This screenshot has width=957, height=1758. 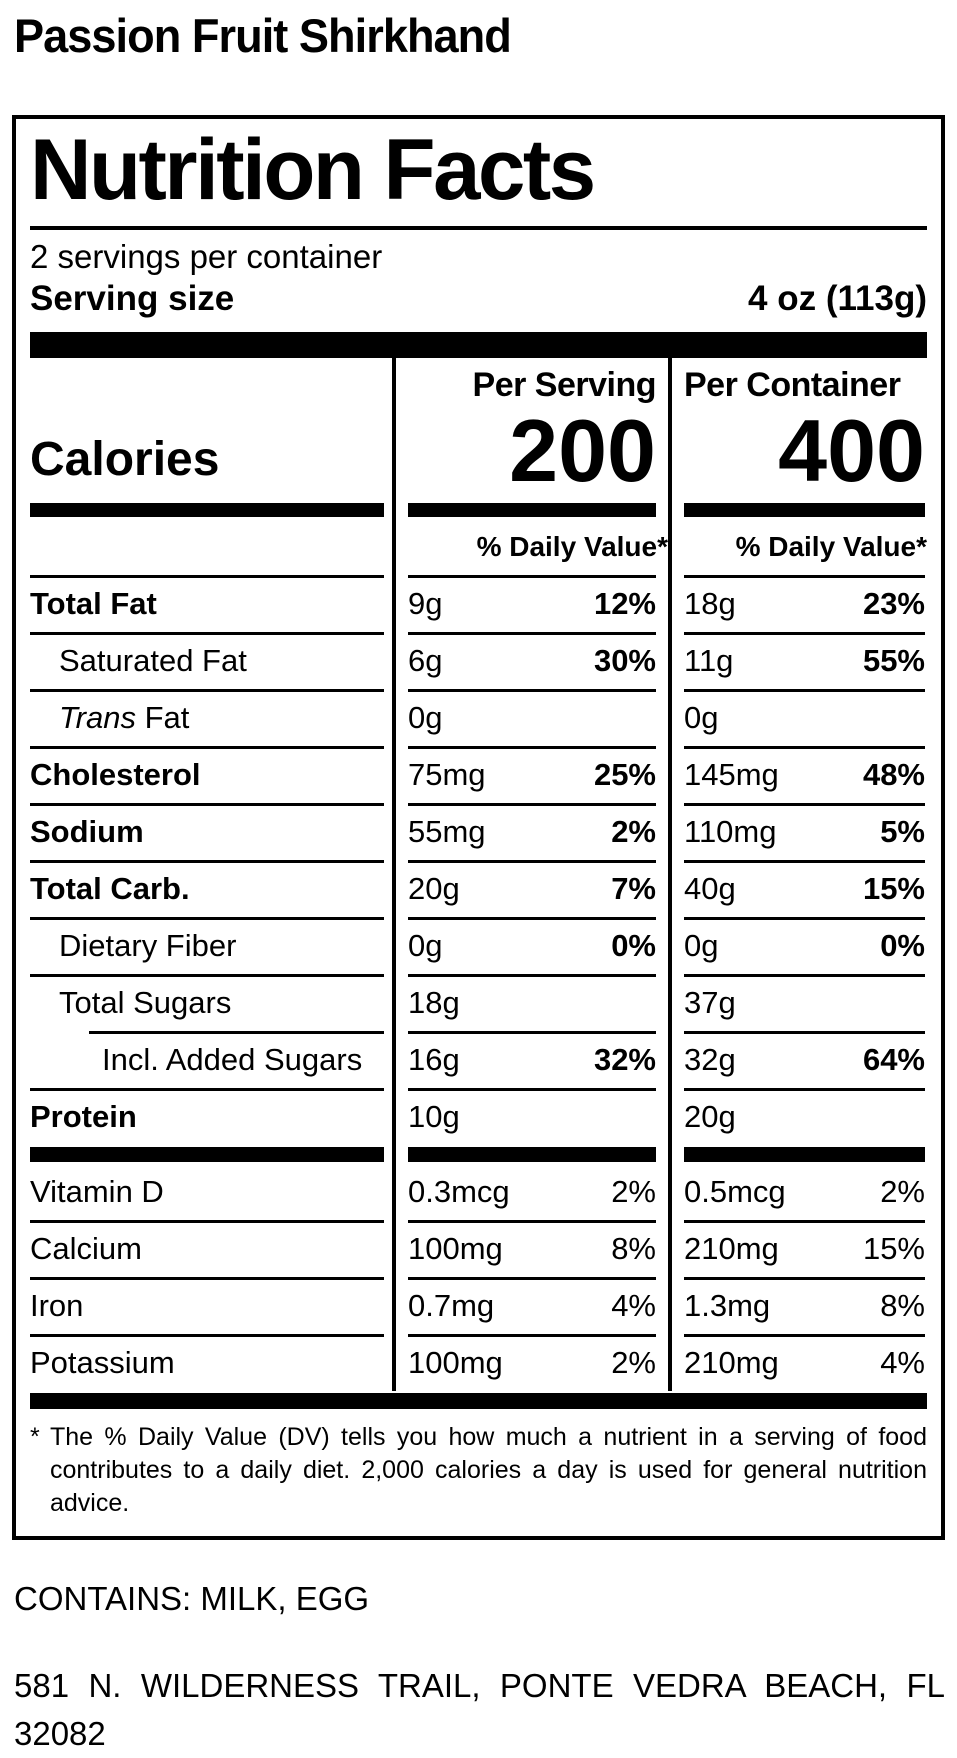 What do you see at coordinates (530, 546) in the screenshot?
I see `daily-value-header-serving: % Daily Value*` at bounding box center [530, 546].